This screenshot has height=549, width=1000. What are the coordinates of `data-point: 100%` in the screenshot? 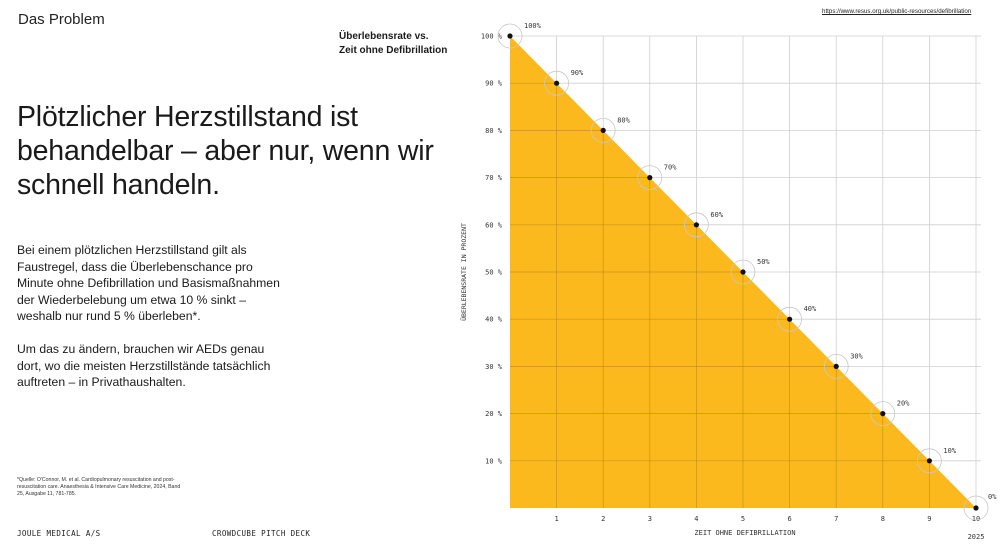 It's located at (519, 35).